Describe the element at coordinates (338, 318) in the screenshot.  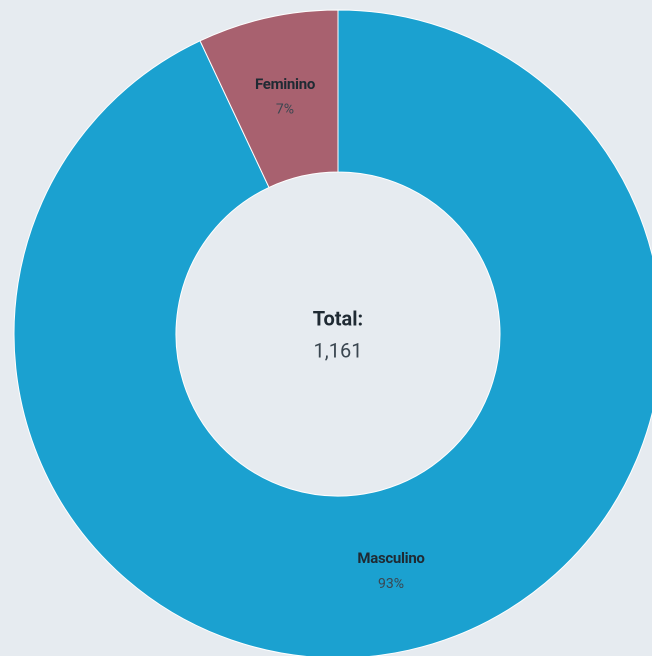
I see `center-title: Total:` at that location.